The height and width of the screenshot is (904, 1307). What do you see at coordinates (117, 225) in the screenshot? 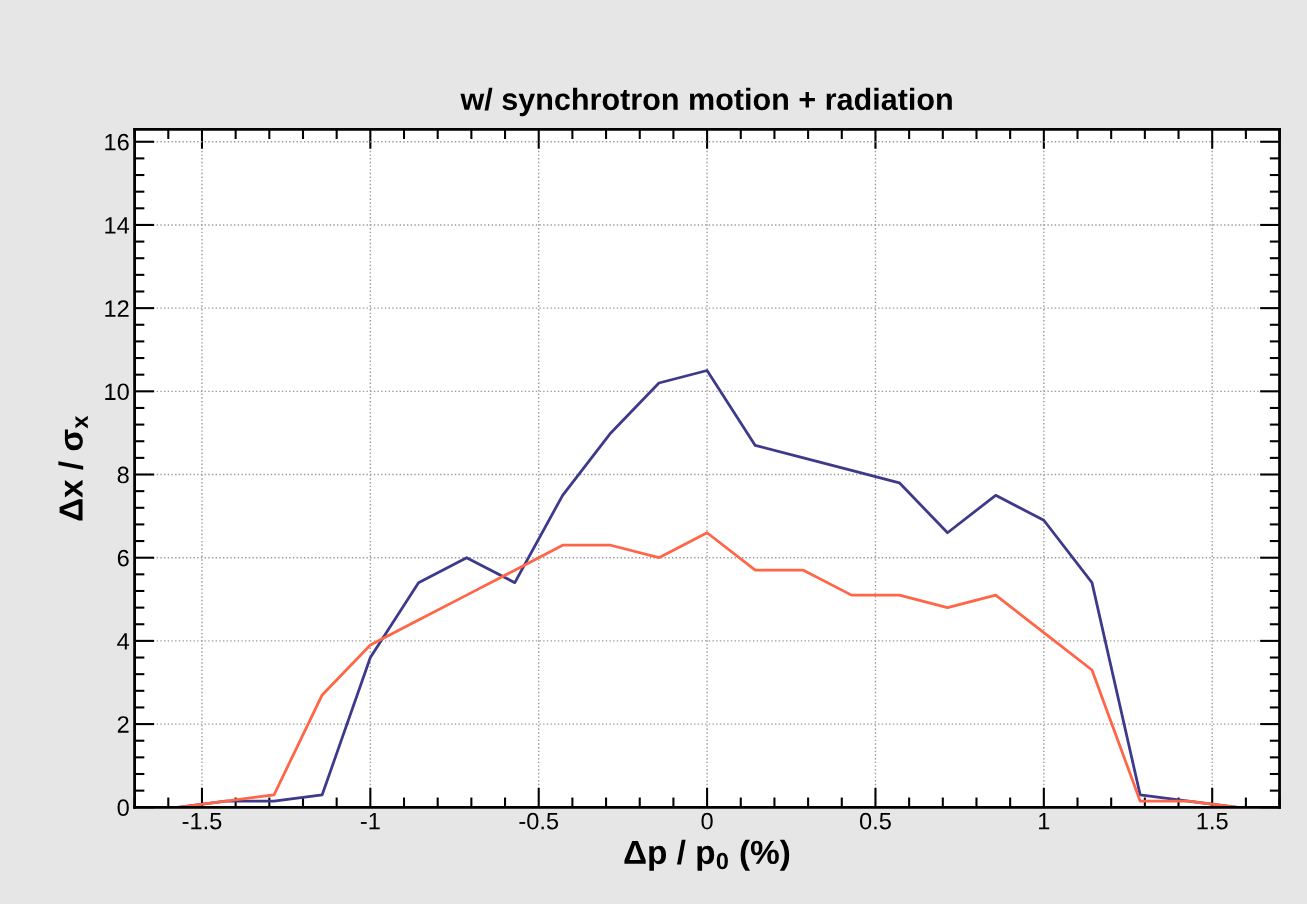
I see `y-tick-label: 14` at bounding box center [117, 225].